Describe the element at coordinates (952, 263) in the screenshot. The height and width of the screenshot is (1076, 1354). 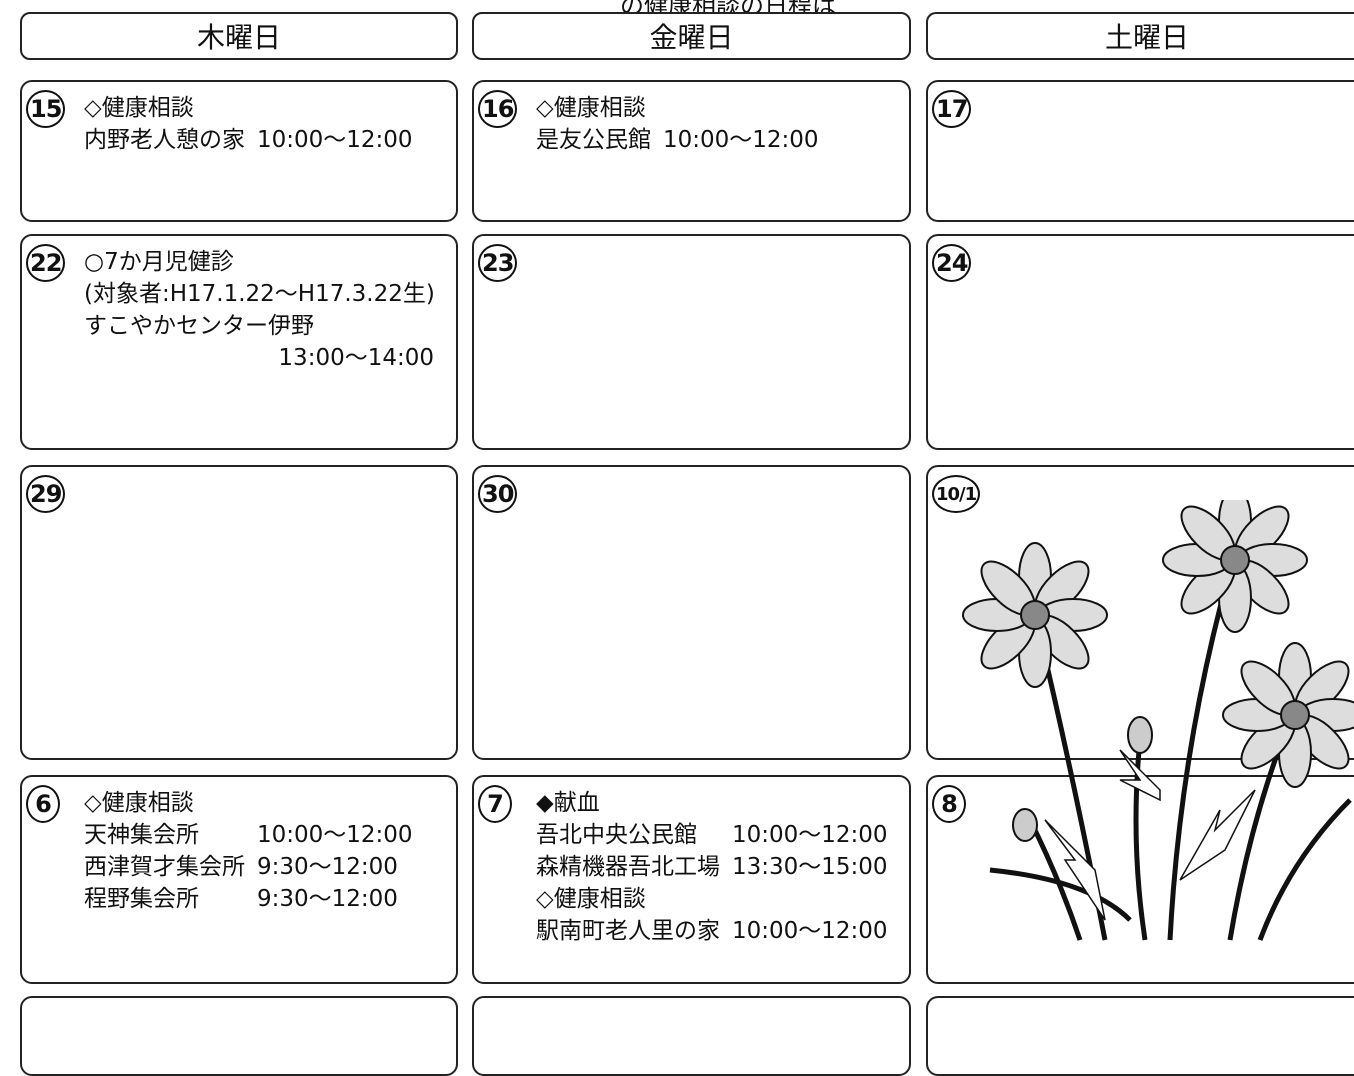
I see `date-badge: 24` at that location.